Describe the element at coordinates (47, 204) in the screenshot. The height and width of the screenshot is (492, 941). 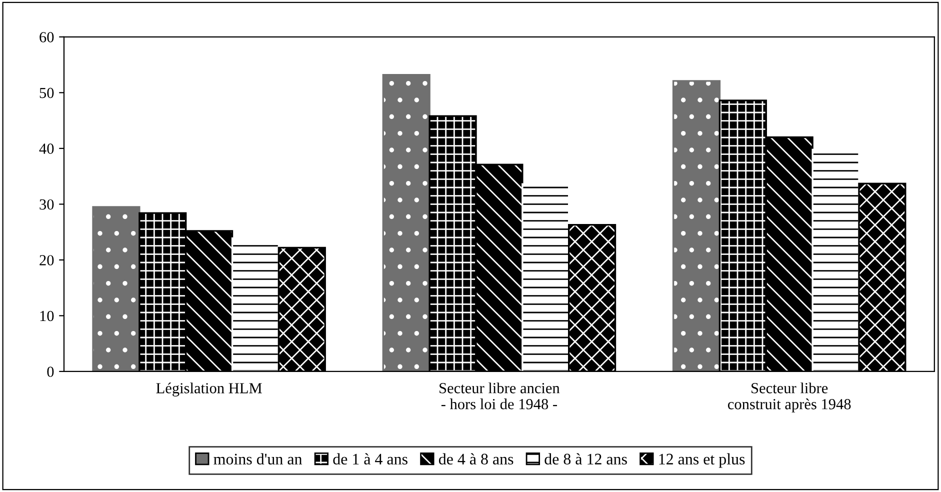
I see `y-tick-label: 30` at that location.